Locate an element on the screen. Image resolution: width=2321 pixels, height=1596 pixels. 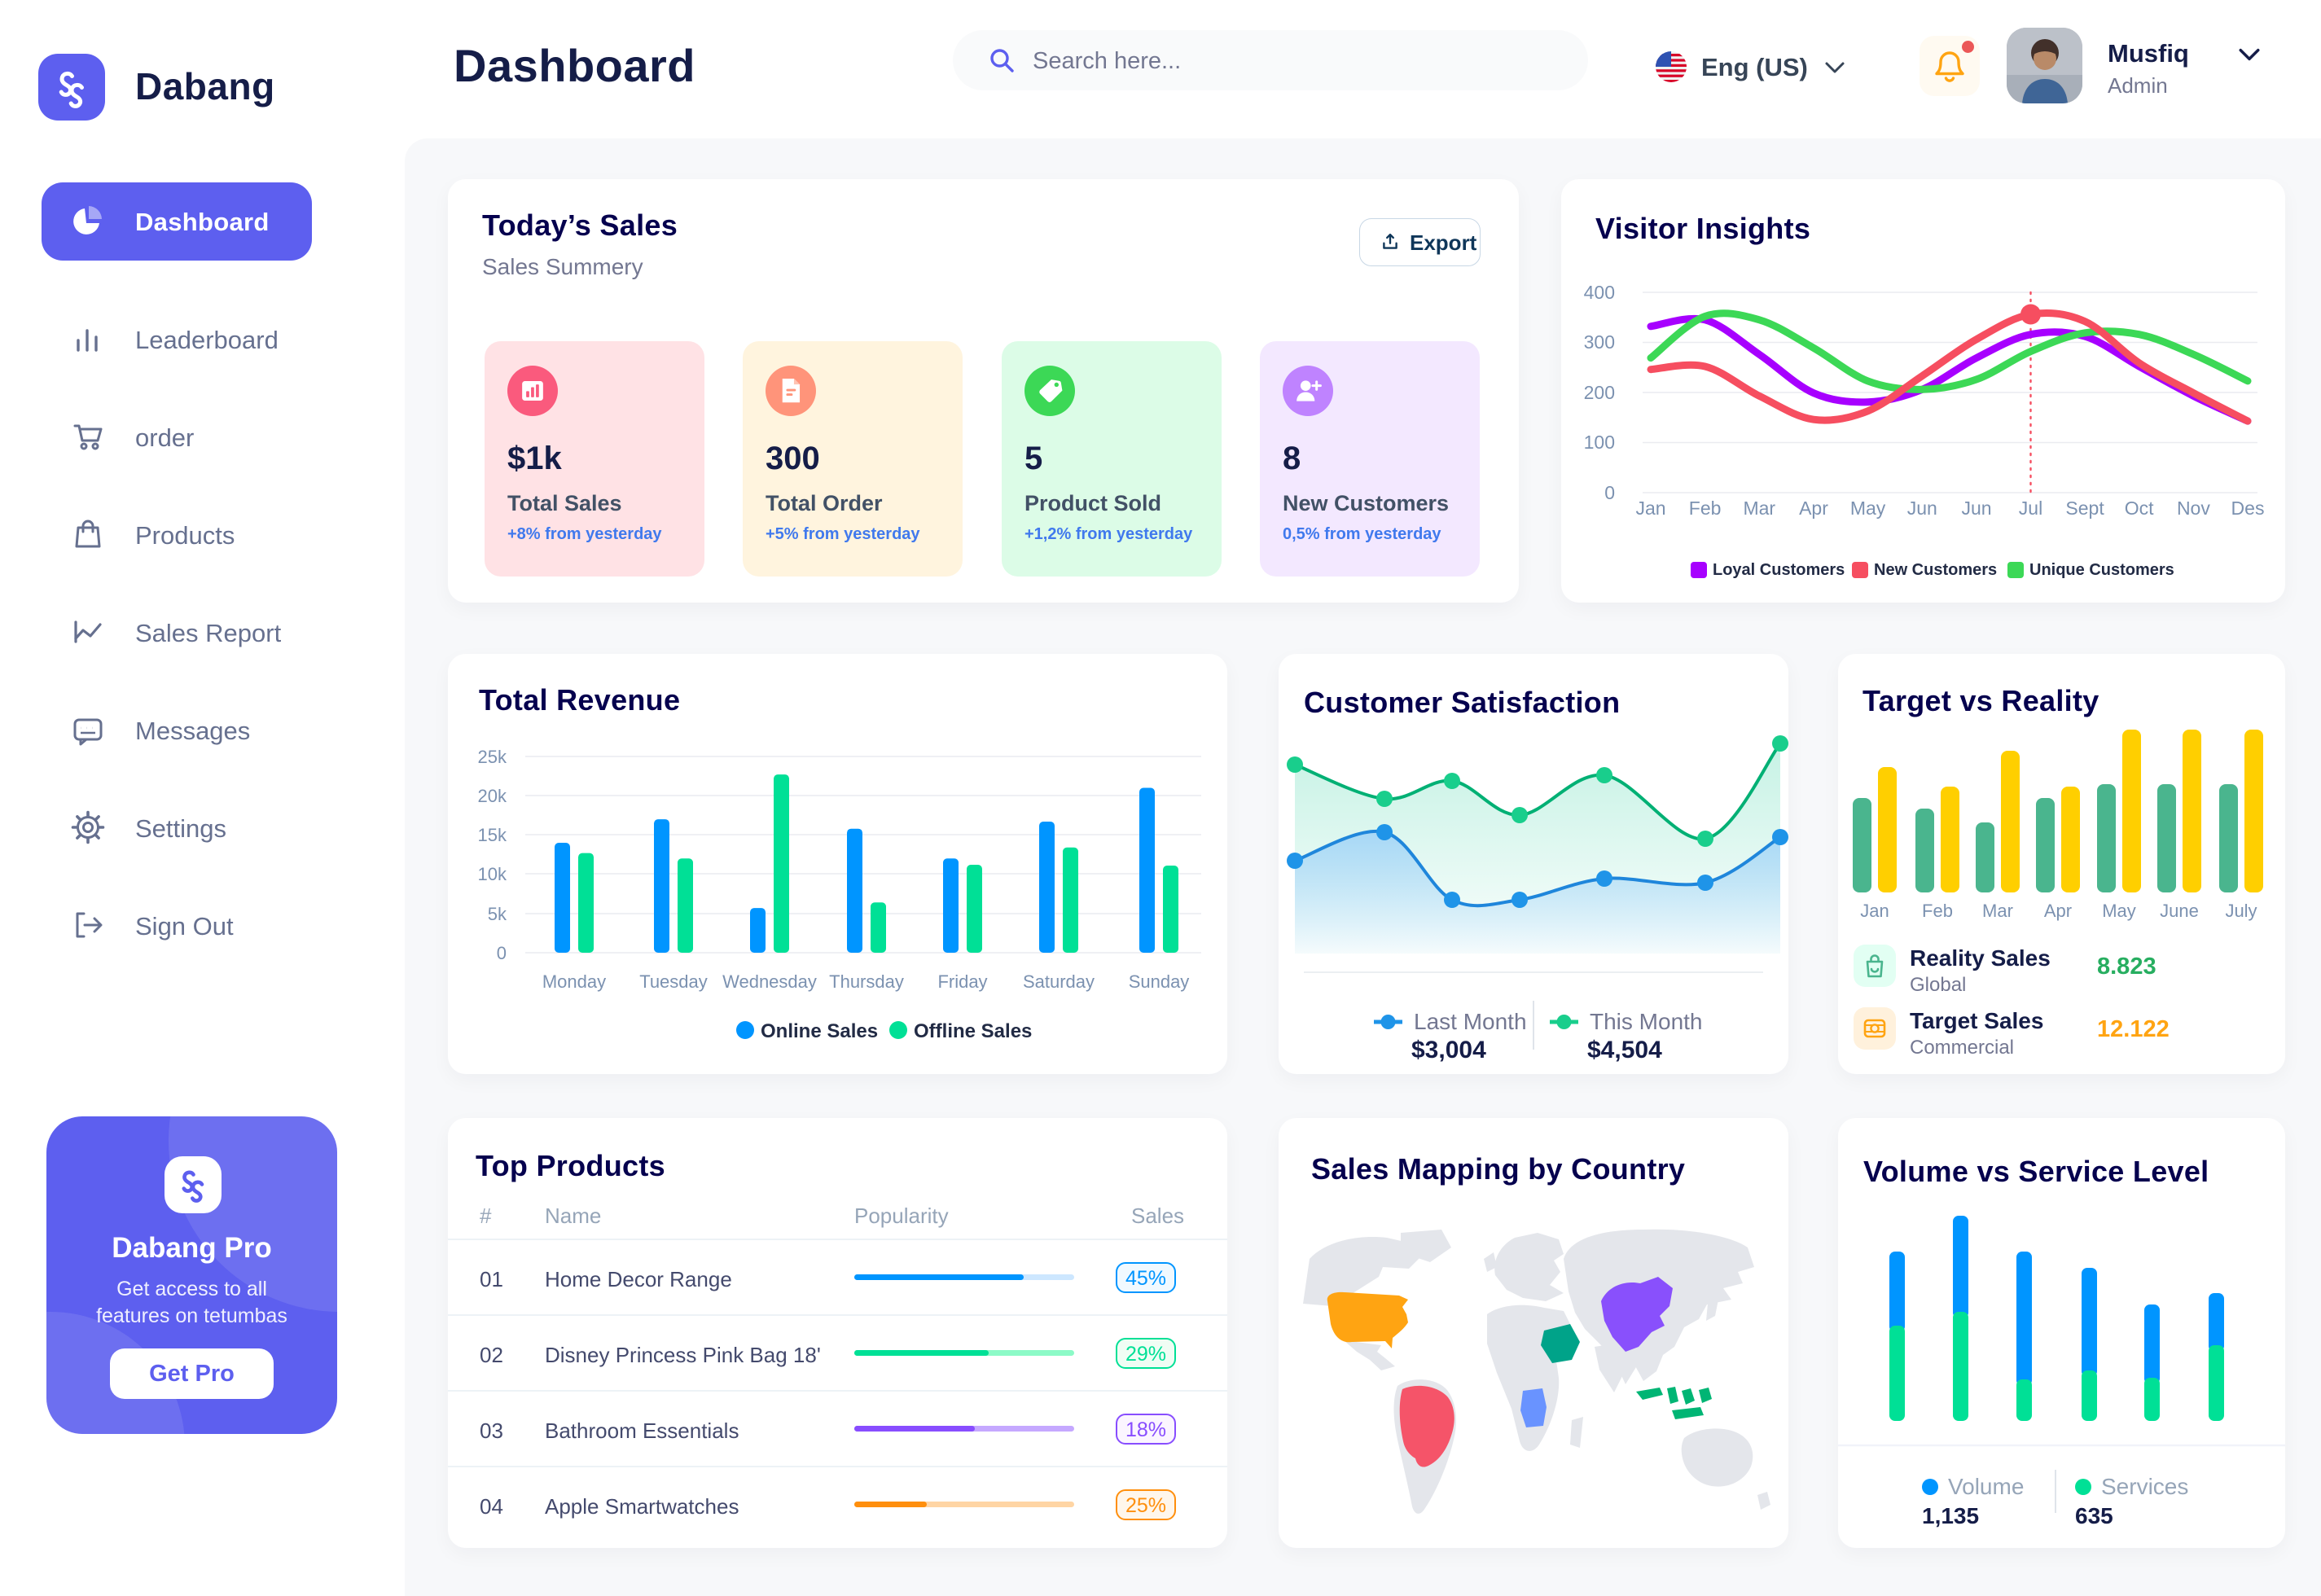
svg-text: Global is located at coordinates (1938, 985).